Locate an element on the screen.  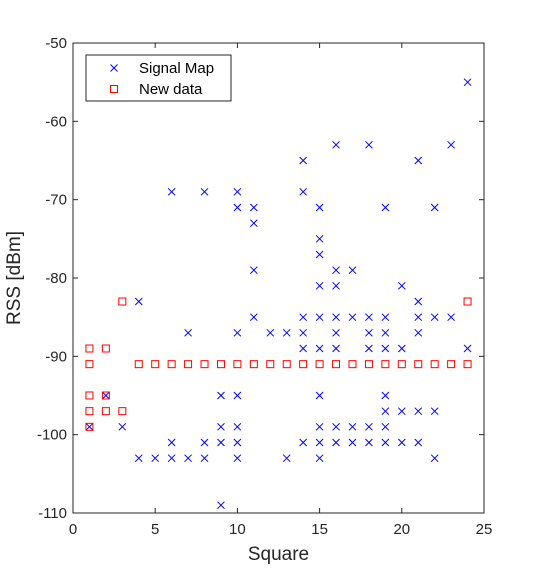
y-tick-label: -70 is located at coordinates (56, 200).